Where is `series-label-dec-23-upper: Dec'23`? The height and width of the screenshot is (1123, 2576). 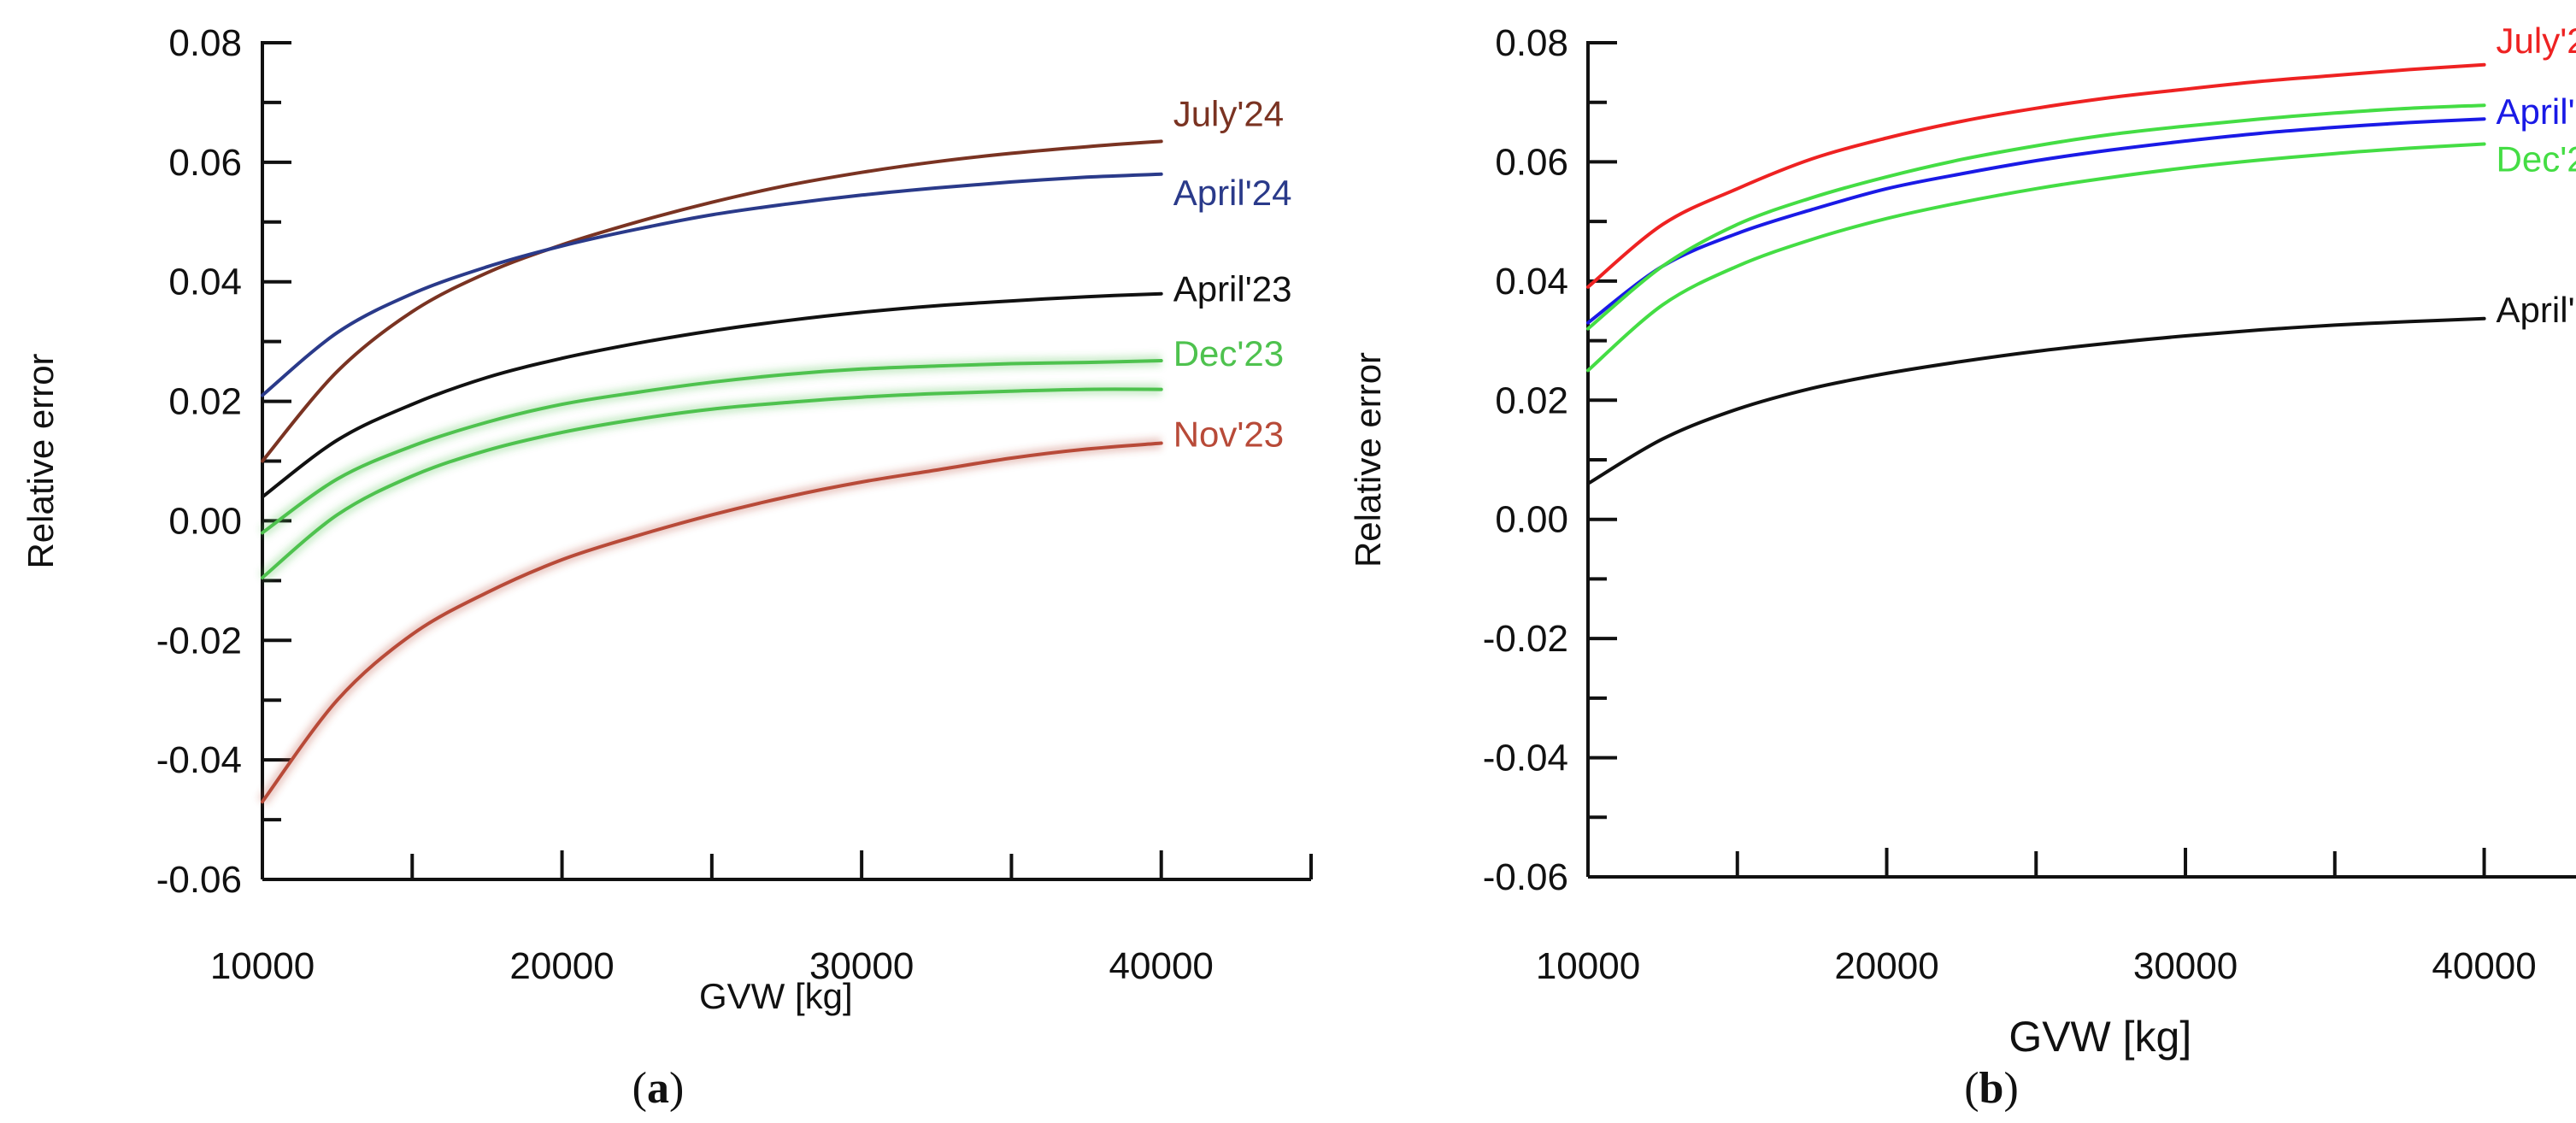 series-label-dec-23-upper: Dec'23 is located at coordinates (1228, 353).